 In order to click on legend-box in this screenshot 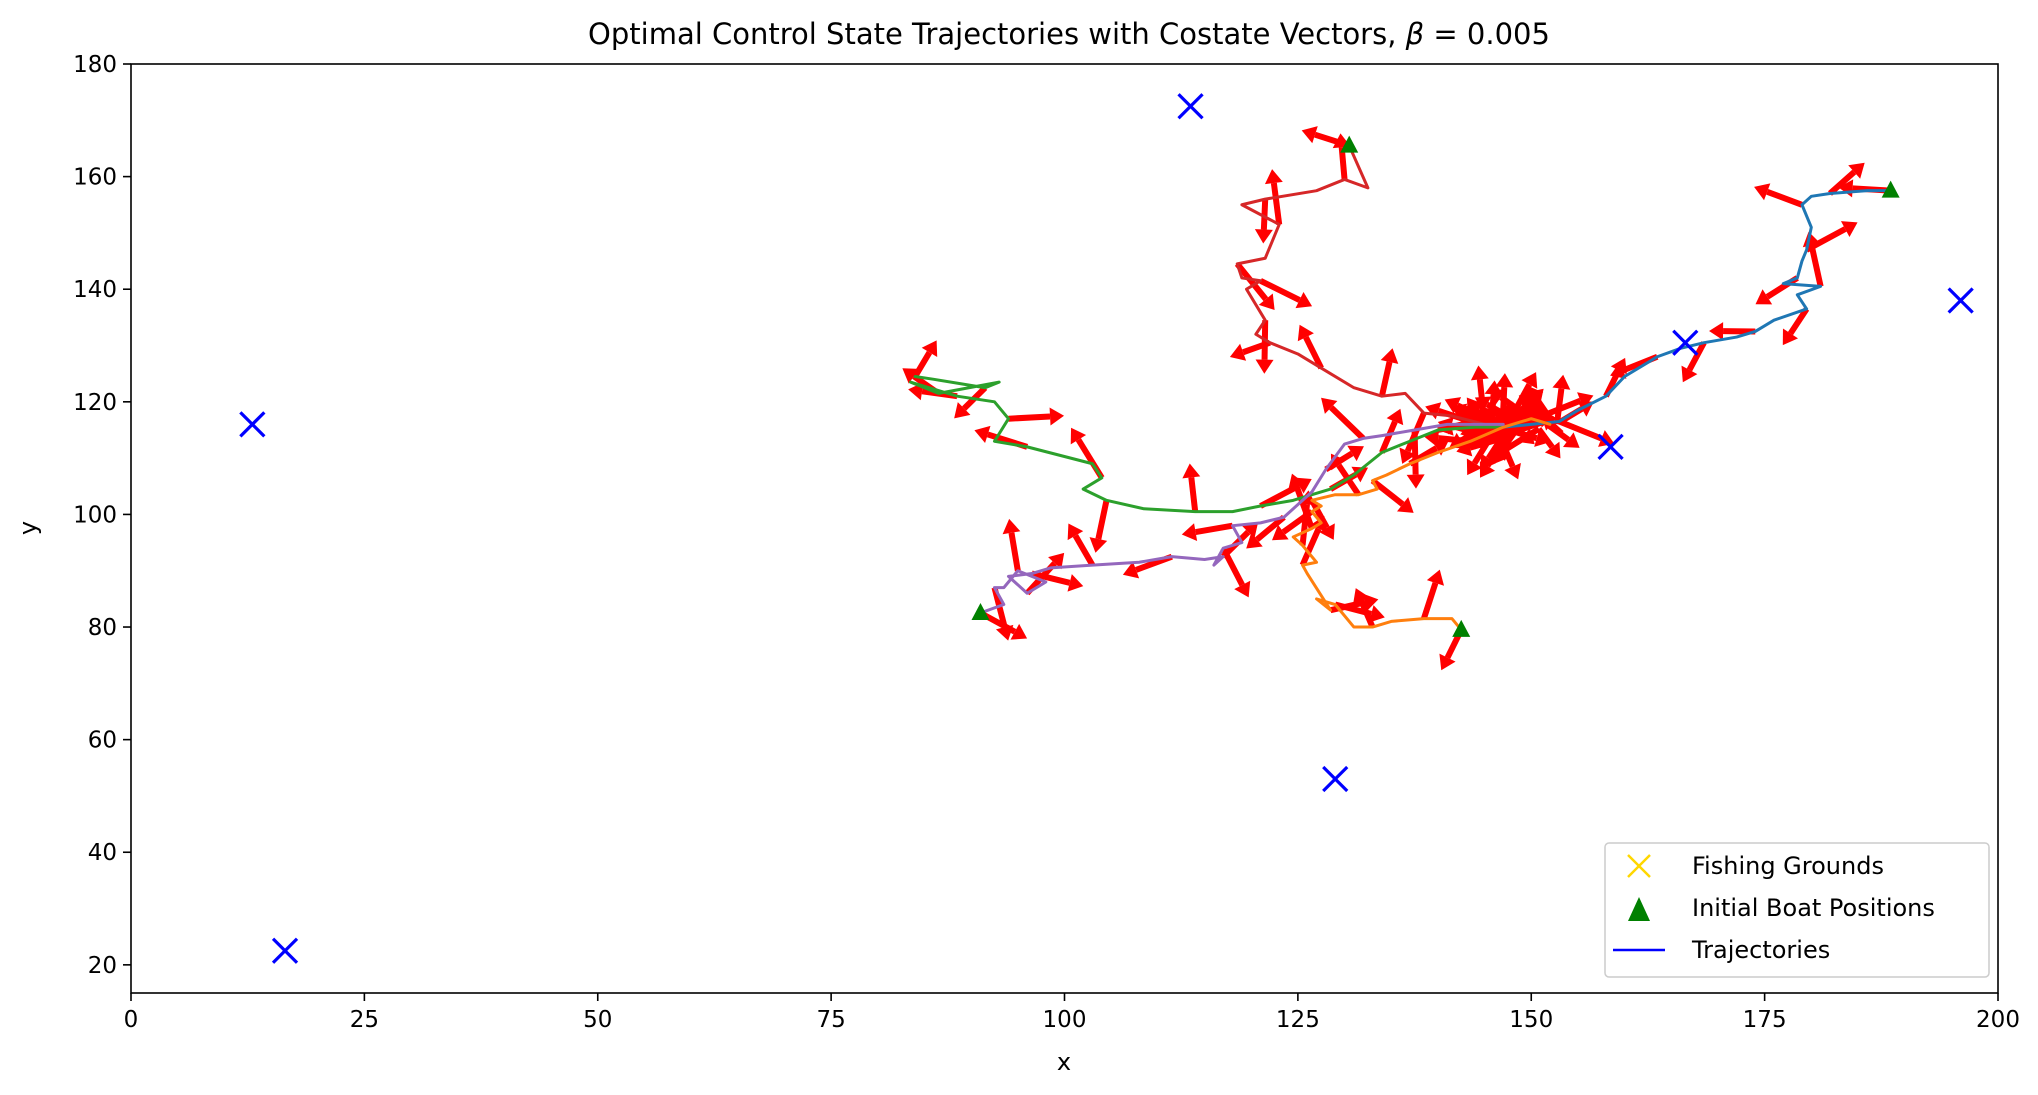, I will do `click(1797, 910)`.